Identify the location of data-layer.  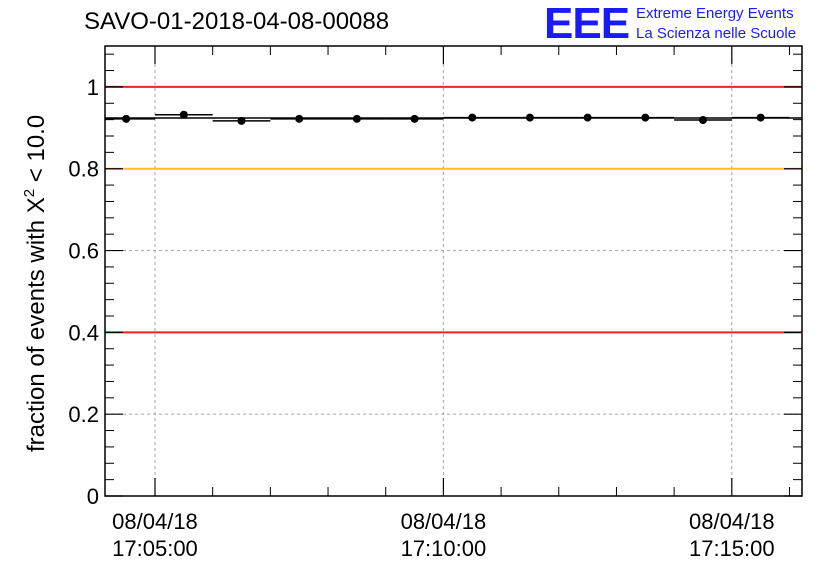
(447, 117).